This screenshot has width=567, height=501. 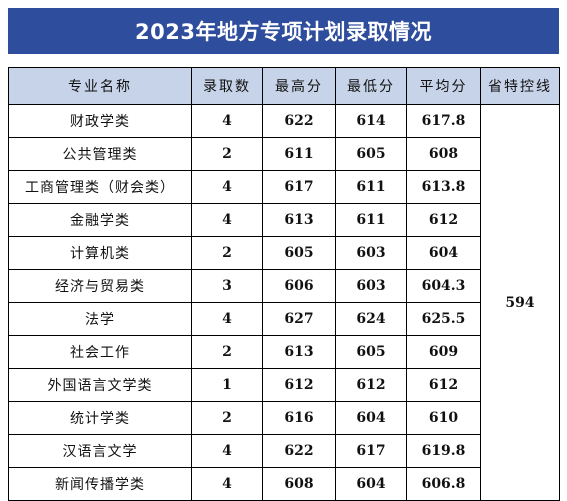 I want to click on column-header-admitted: 录取数, so click(x=227, y=86).